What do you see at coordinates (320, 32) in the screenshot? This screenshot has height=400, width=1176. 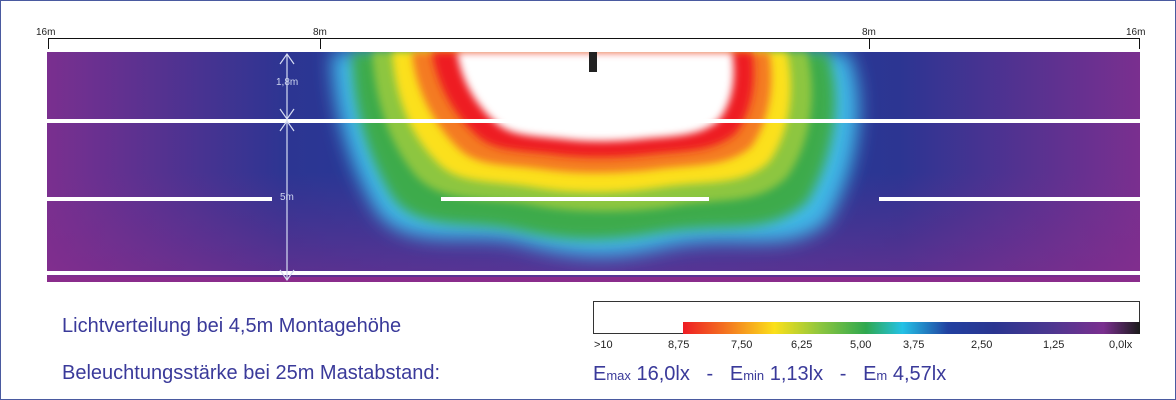 I see `ruler-label-left-inner: 8m` at bounding box center [320, 32].